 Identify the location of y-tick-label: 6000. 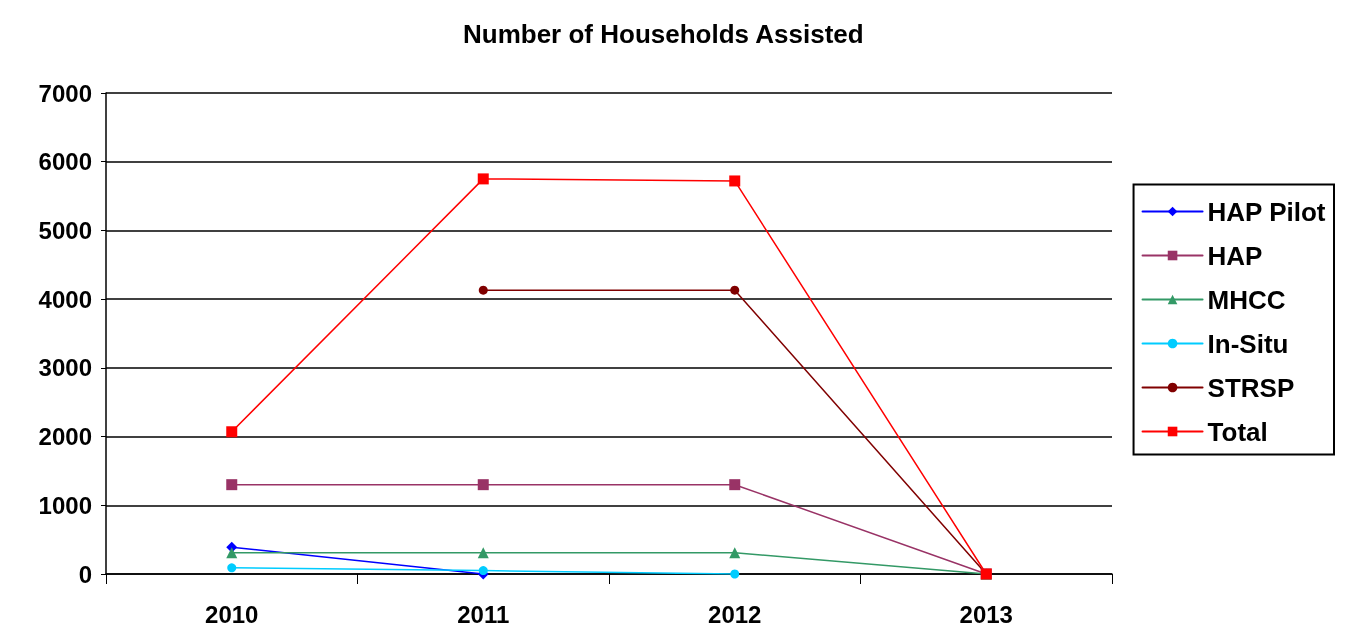
(65, 162).